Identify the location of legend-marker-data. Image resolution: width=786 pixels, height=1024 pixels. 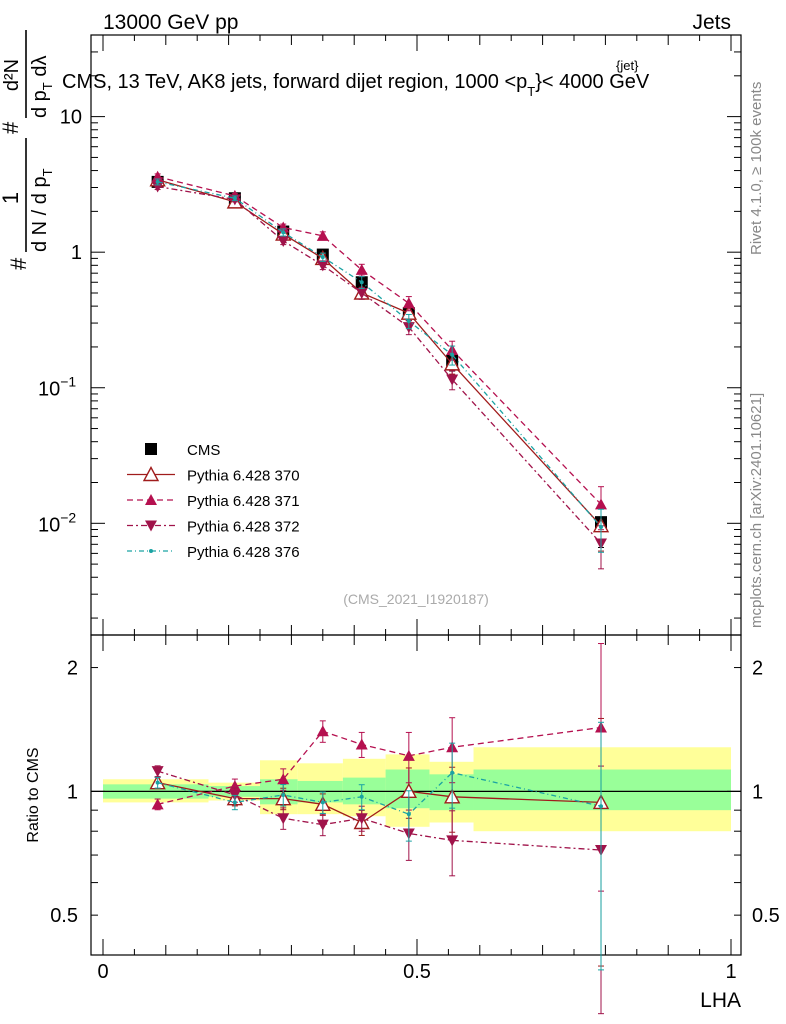
(151, 449).